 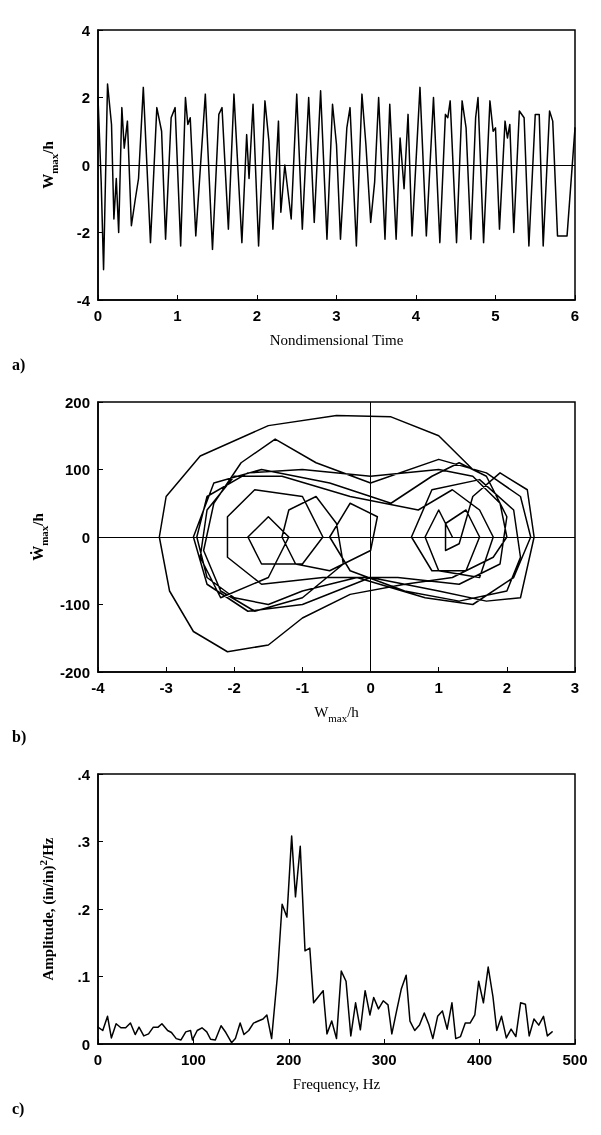 I want to click on y-axis-title: Wmax/h, so click(x=50, y=164).